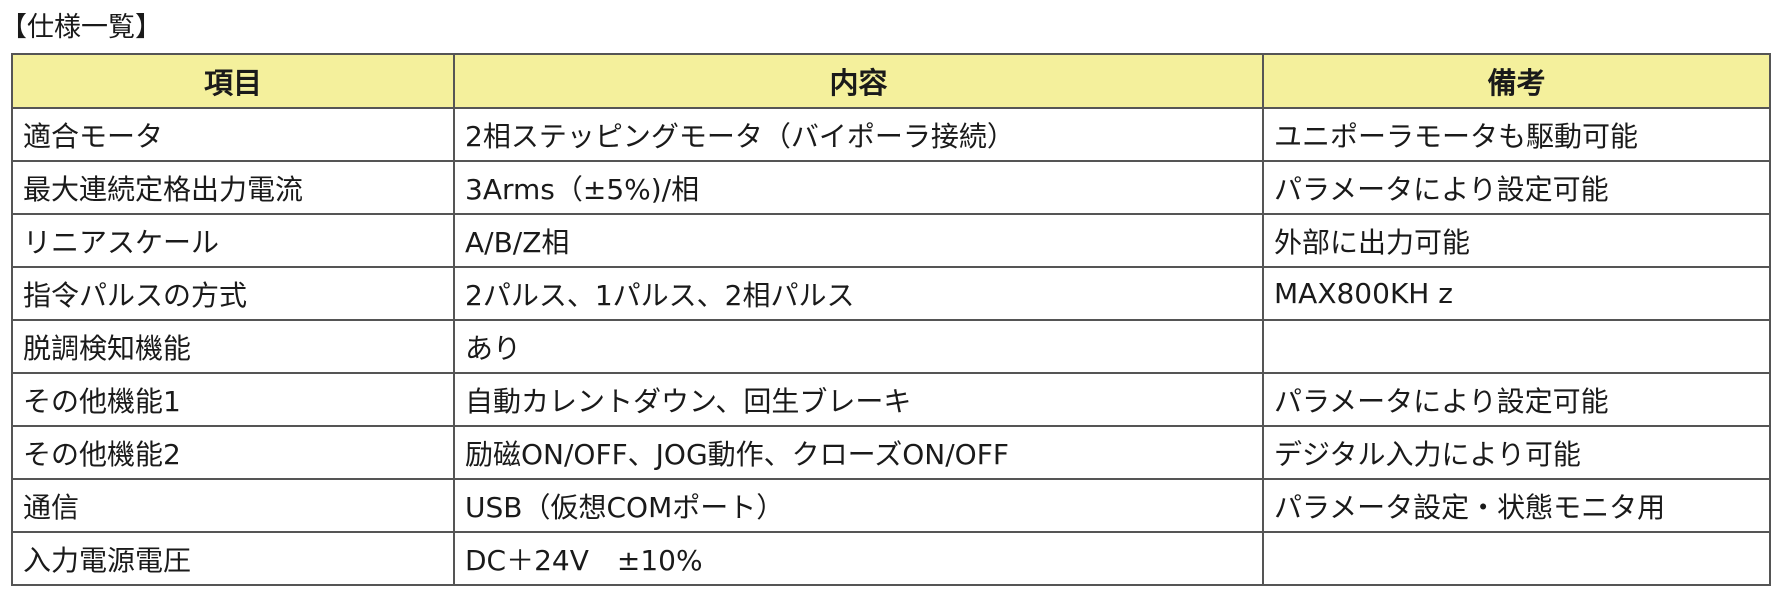  I want to click on table-row: 指令パルスの方式 2パルス、1パルス、2相パルス MAX800KH z, so click(891, 293).